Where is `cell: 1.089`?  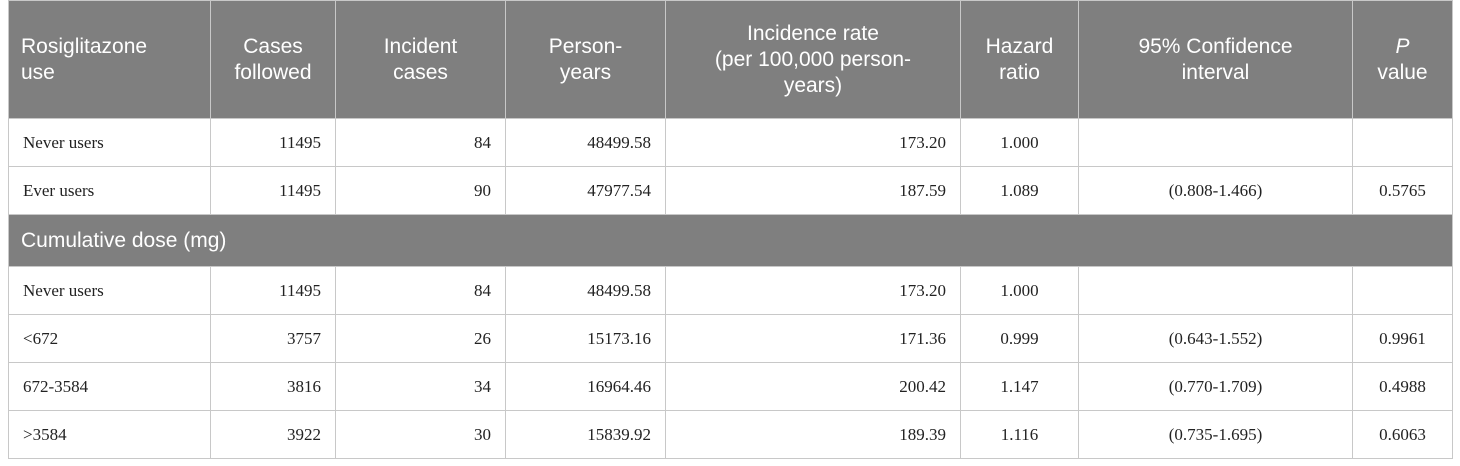
cell: 1.089 is located at coordinates (1019, 190).